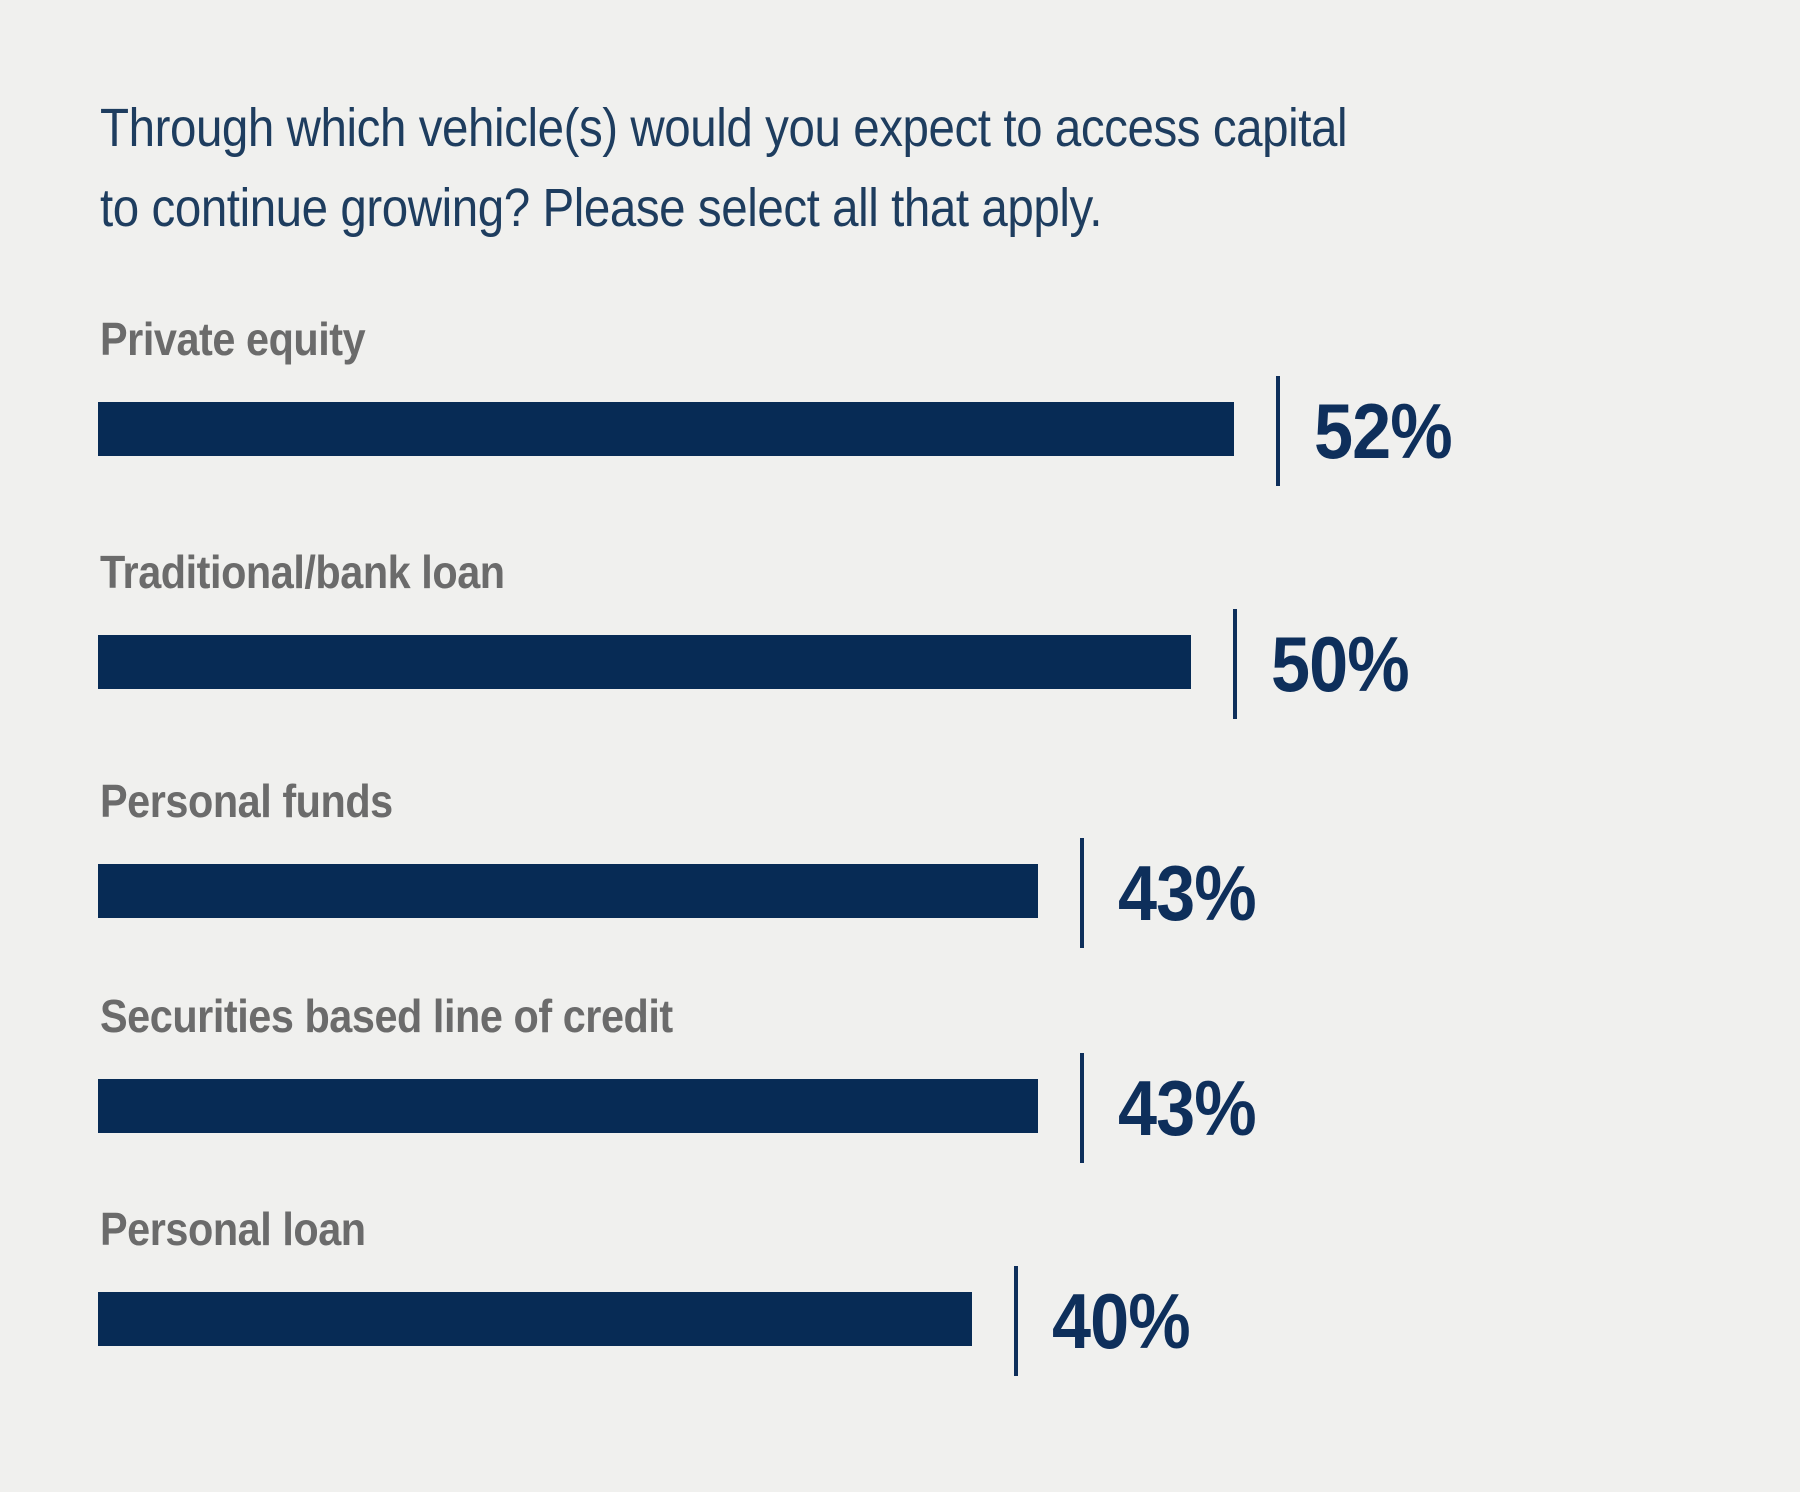  What do you see at coordinates (1383, 430) in the screenshot?
I see `value-label: 52%` at bounding box center [1383, 430].